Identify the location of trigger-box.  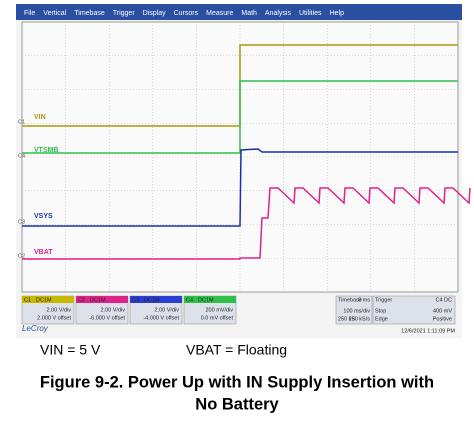
(414, 310).